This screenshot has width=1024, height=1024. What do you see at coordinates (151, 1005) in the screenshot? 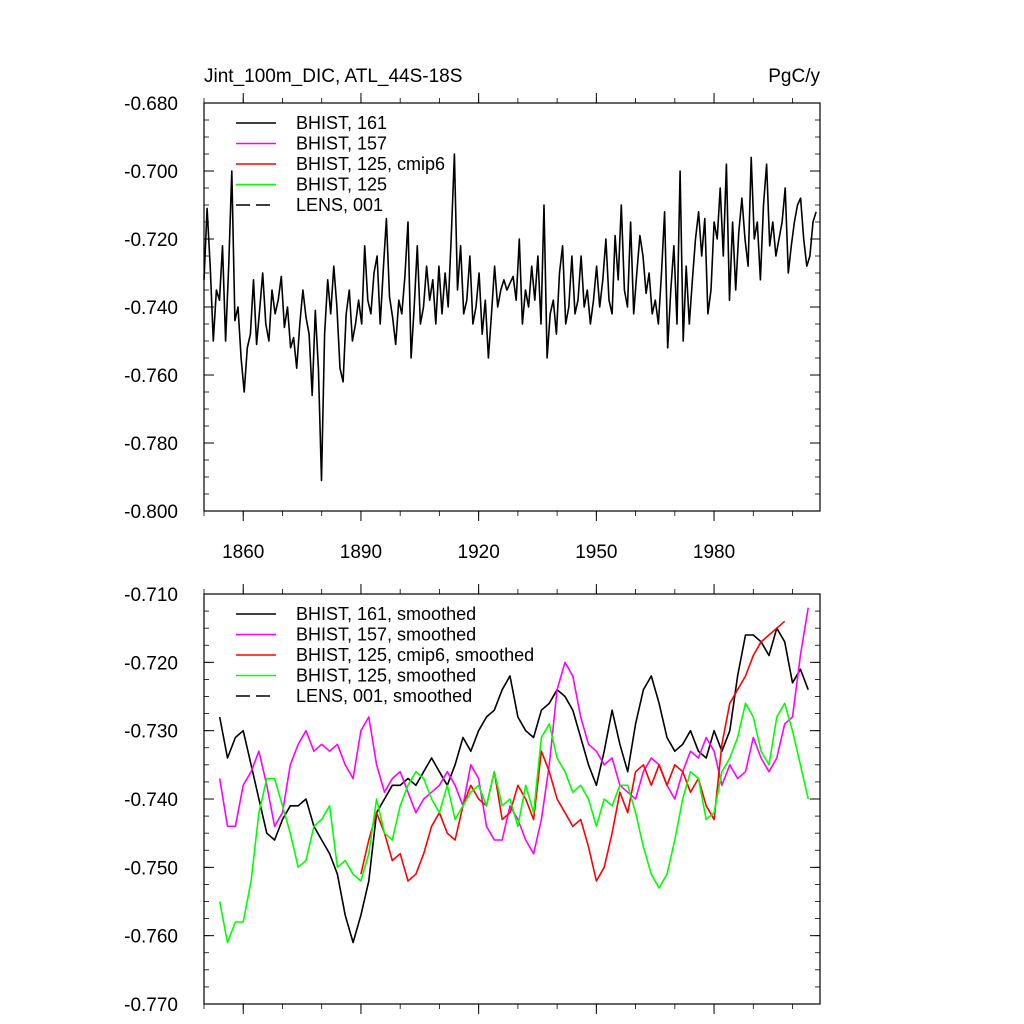
I see `y-tick-label: -0.770` at bounding box center [151, 1005].